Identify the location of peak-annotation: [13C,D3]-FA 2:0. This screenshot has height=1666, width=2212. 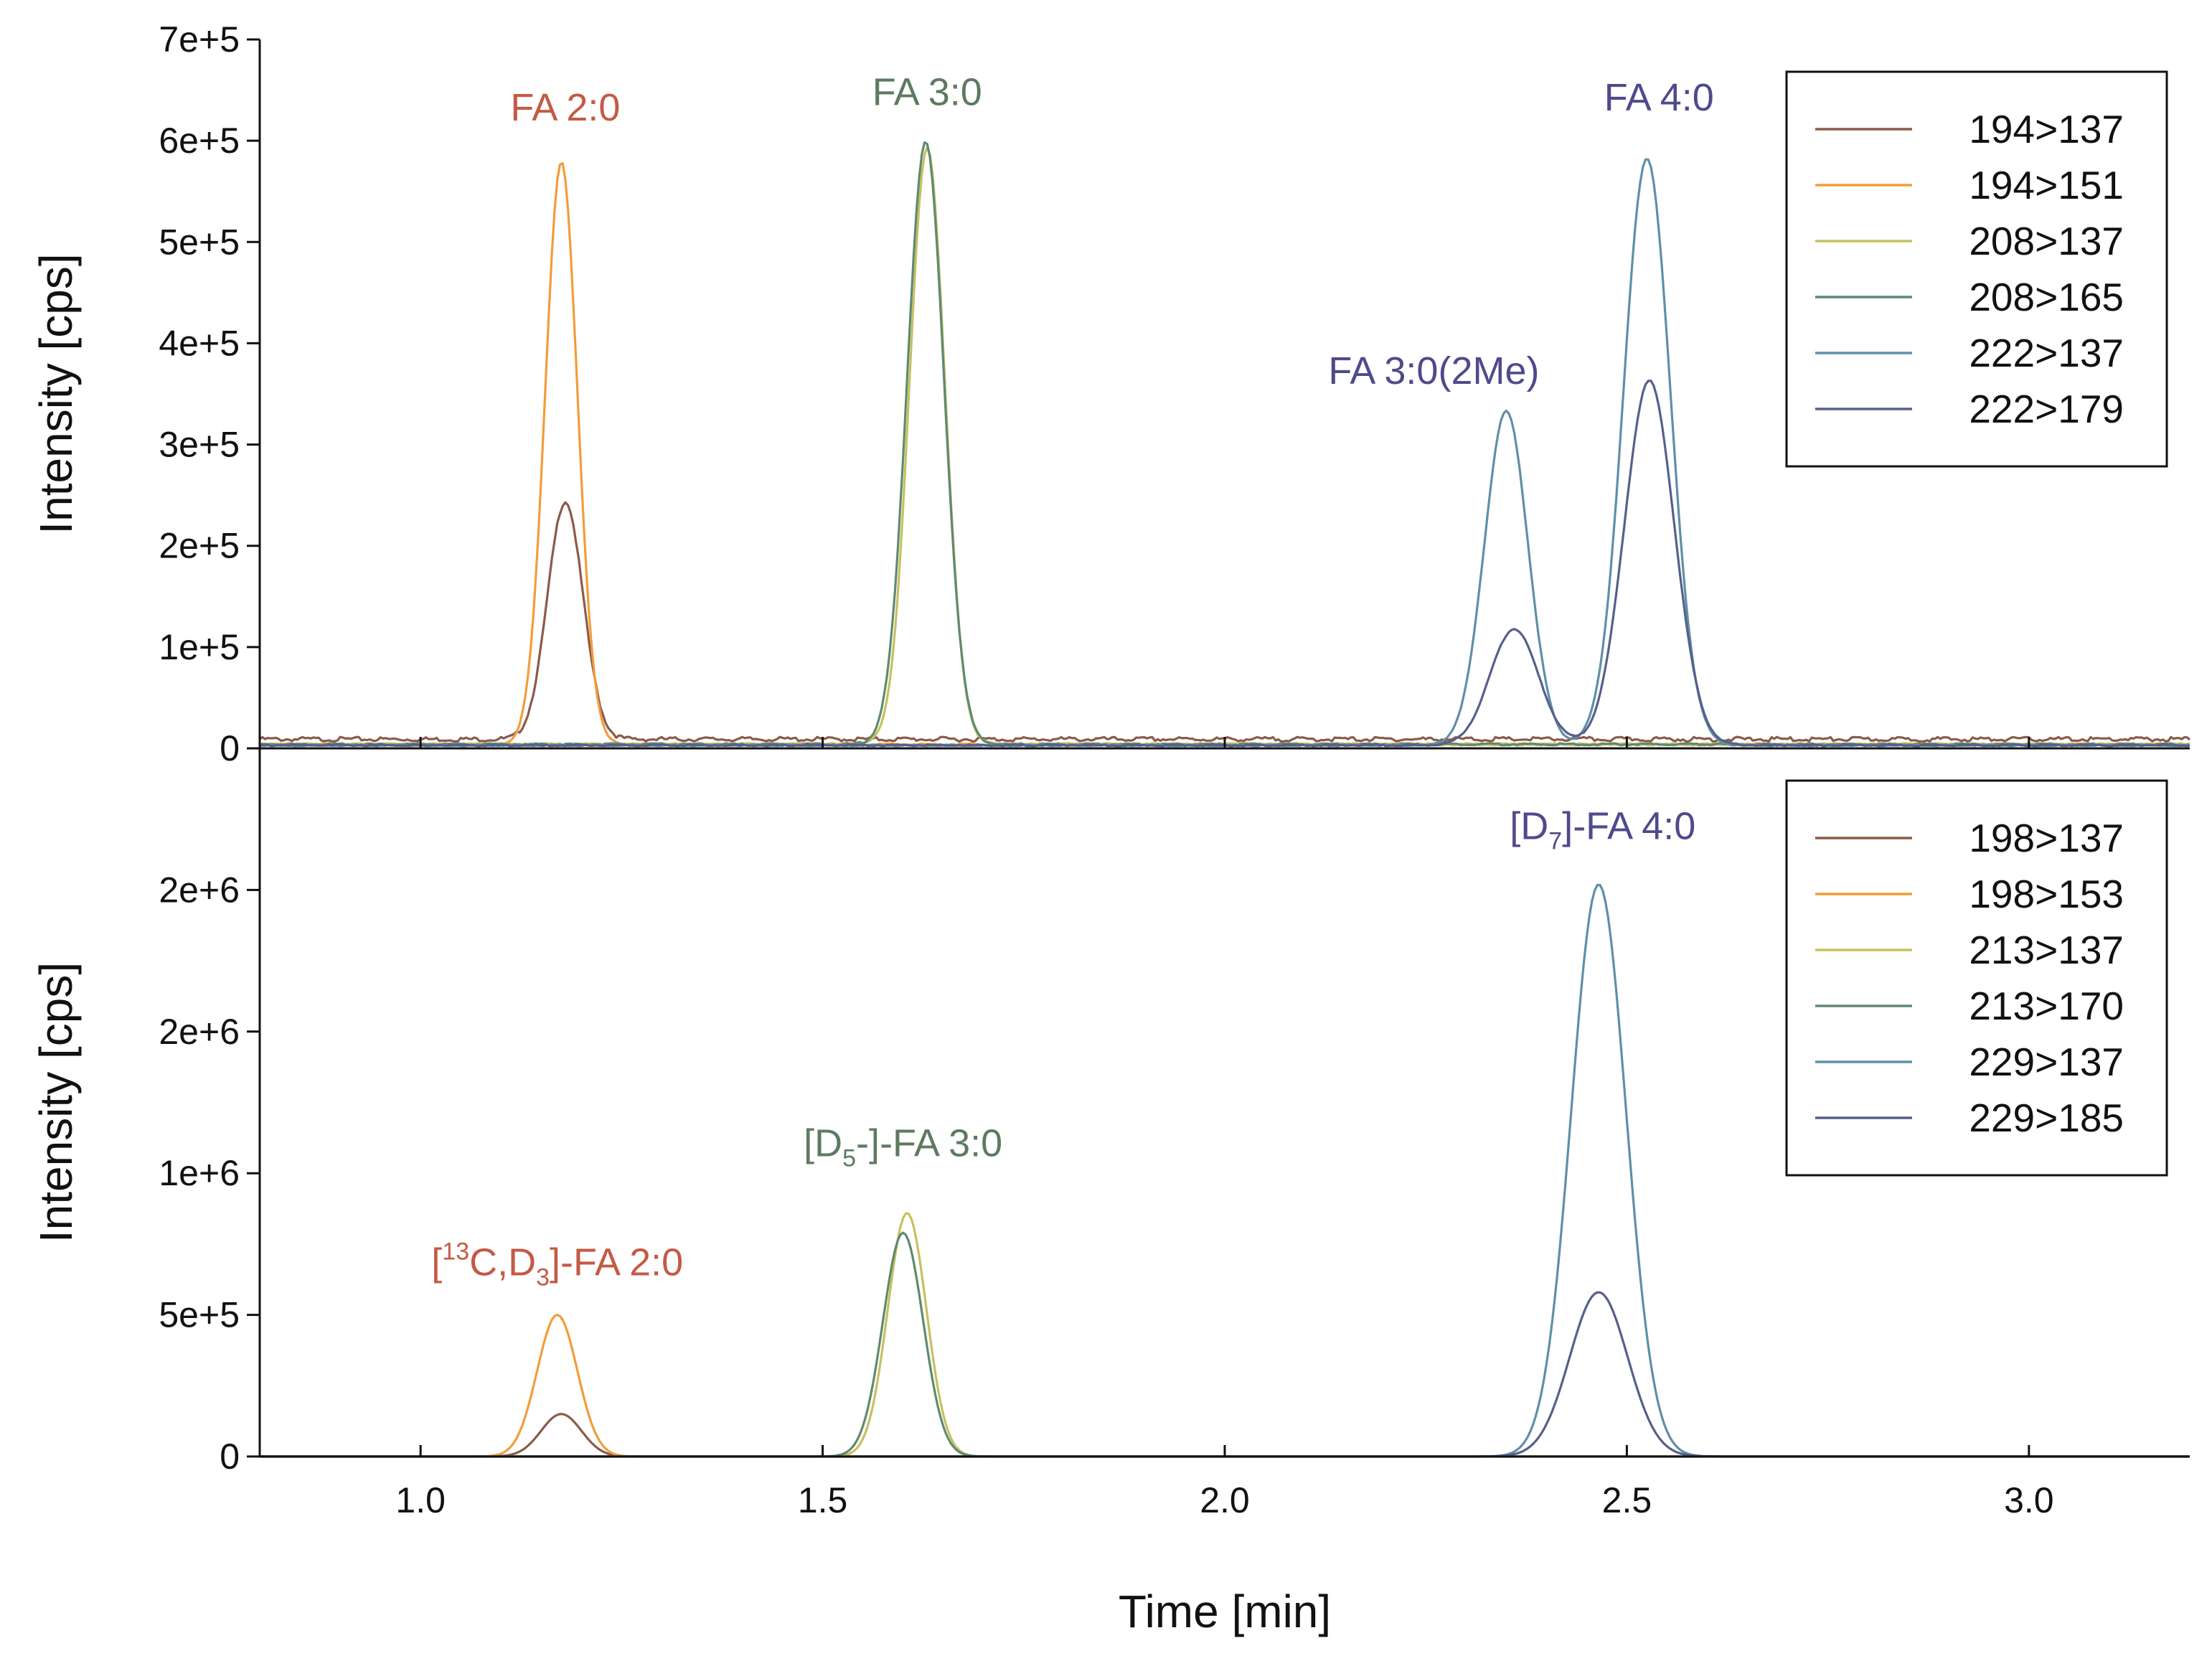
(557, 1264).